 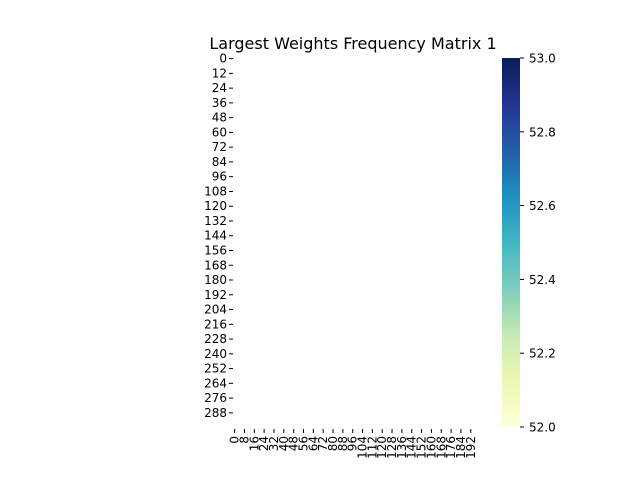 What do you see at coordinates (542, 59) in the screenshot?
I see `colorbar-tick-label: 53.0` at bounding box center [542, 59].